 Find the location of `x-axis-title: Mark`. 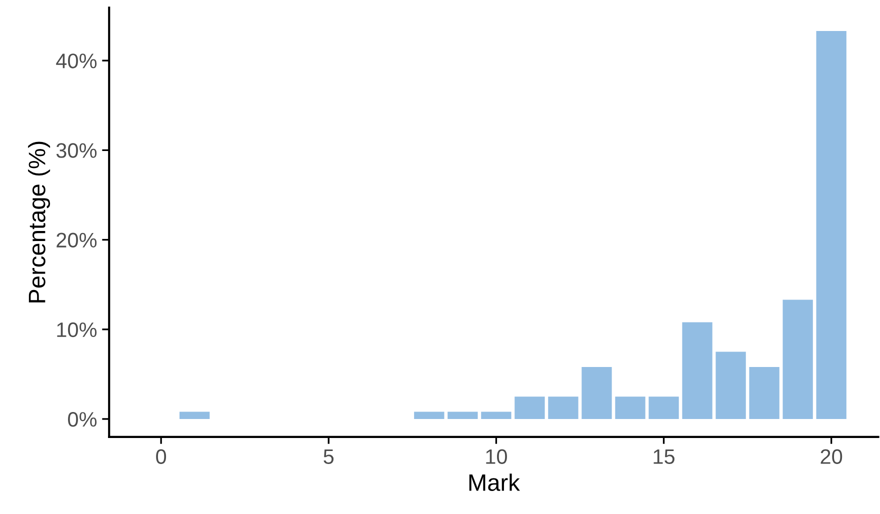

x-axis-title: Mark is located at coordinates (494, 483).